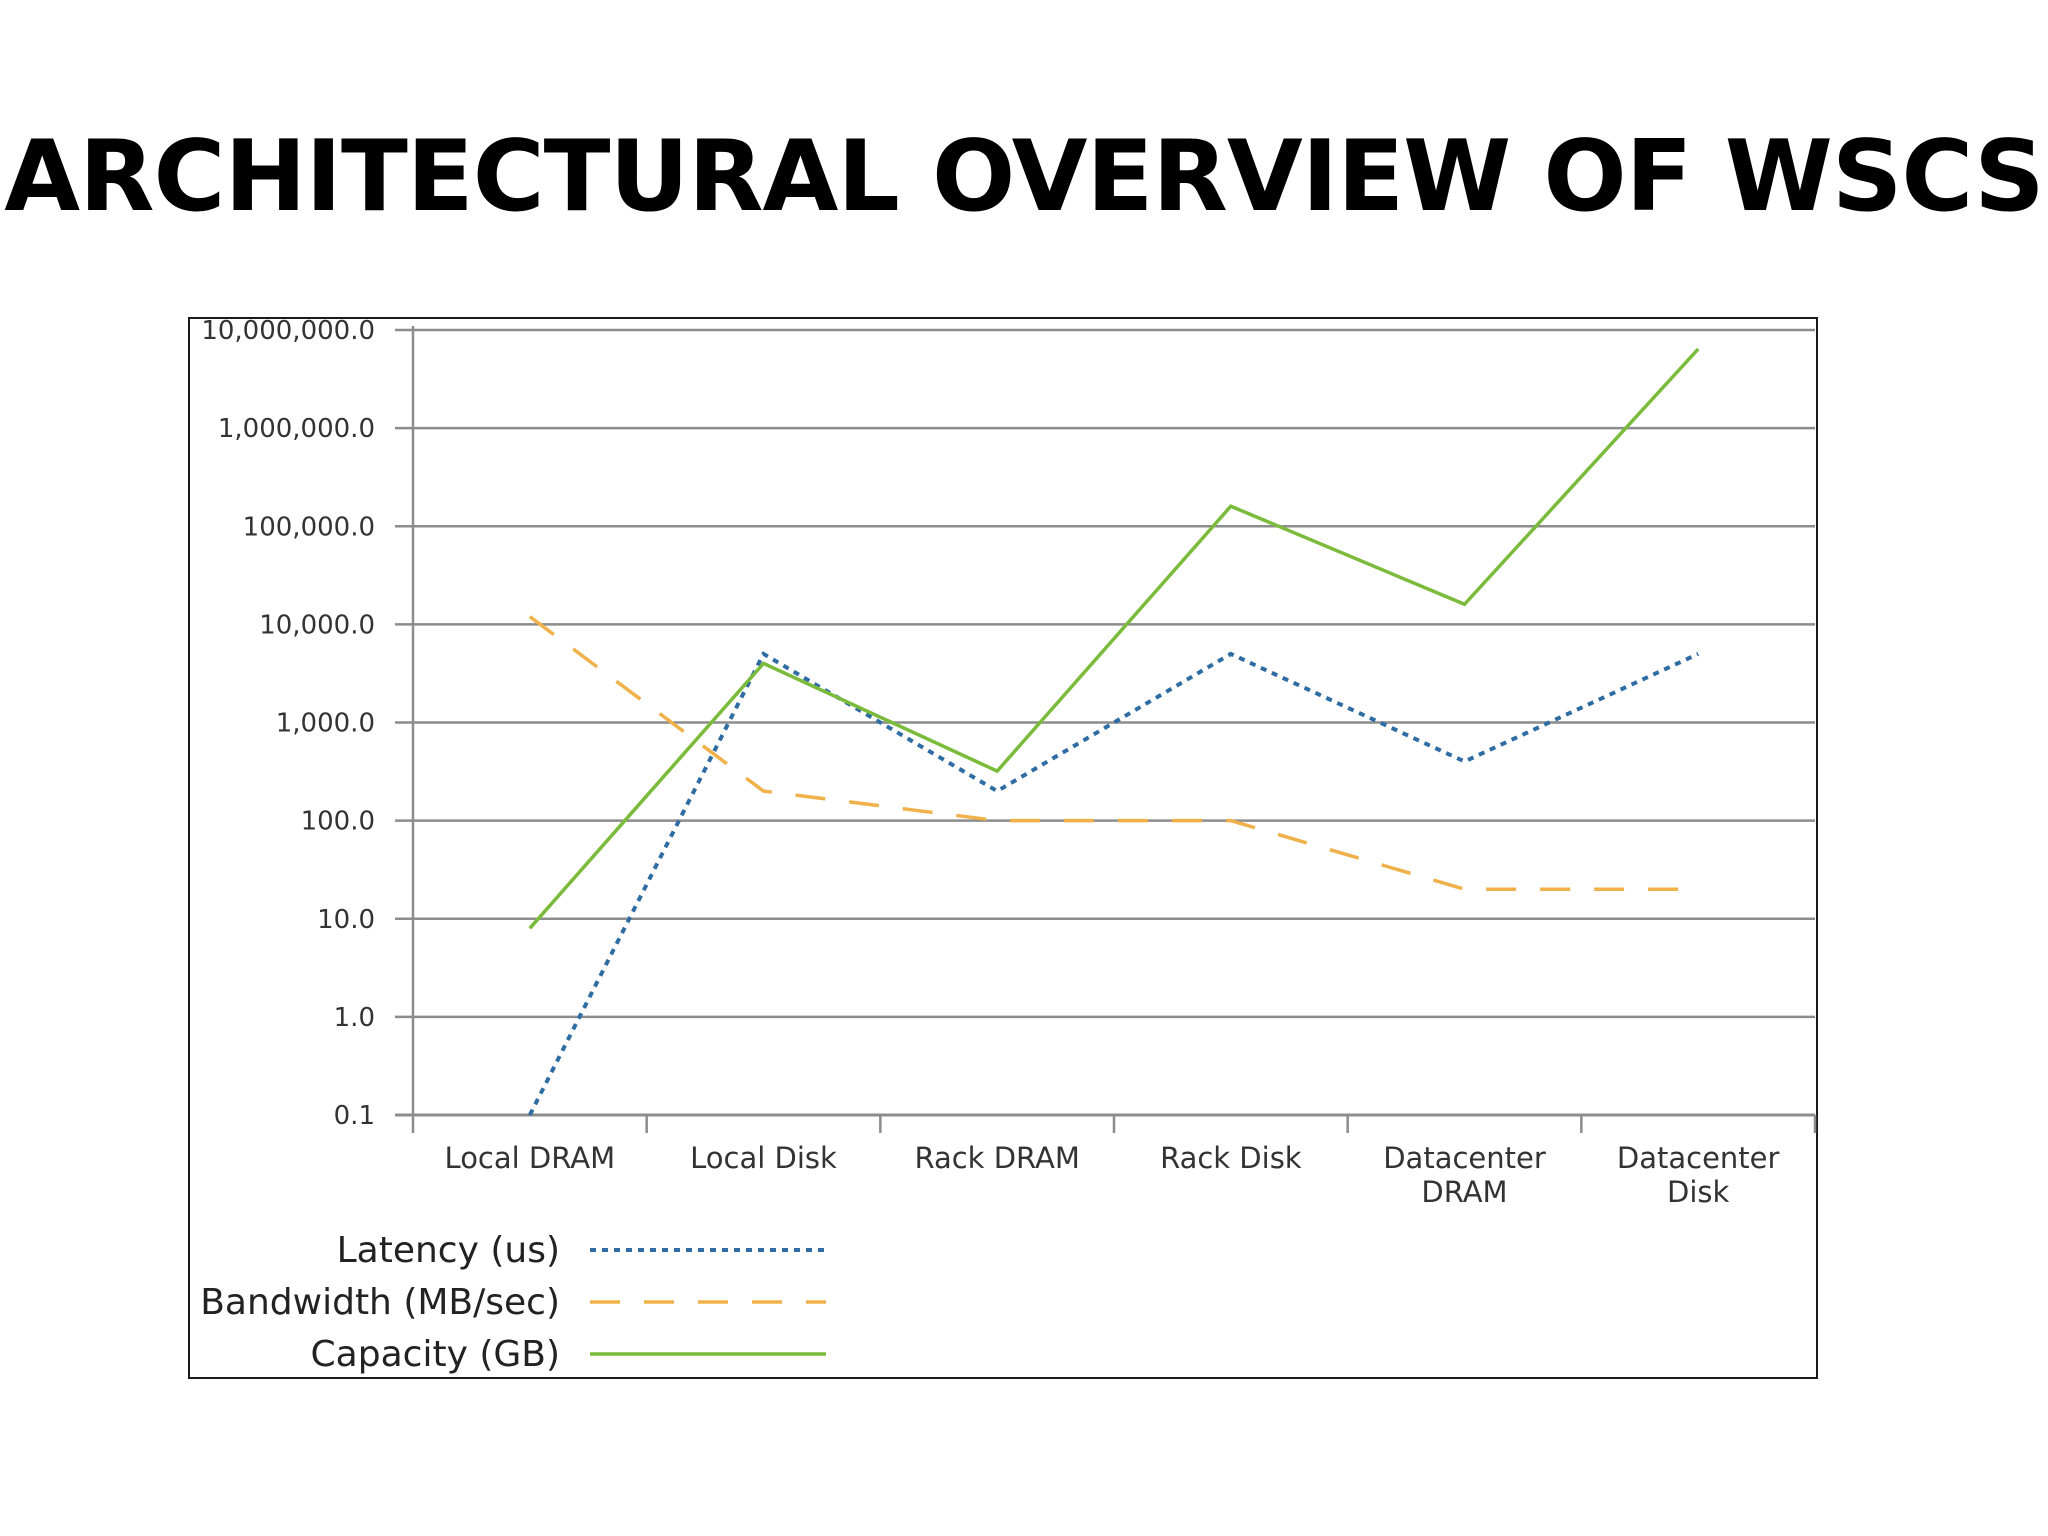 This screenshot has height=1536, width=2048. I want to click on legend-label-capacity: Capacity (GB), so click(435, 1354).